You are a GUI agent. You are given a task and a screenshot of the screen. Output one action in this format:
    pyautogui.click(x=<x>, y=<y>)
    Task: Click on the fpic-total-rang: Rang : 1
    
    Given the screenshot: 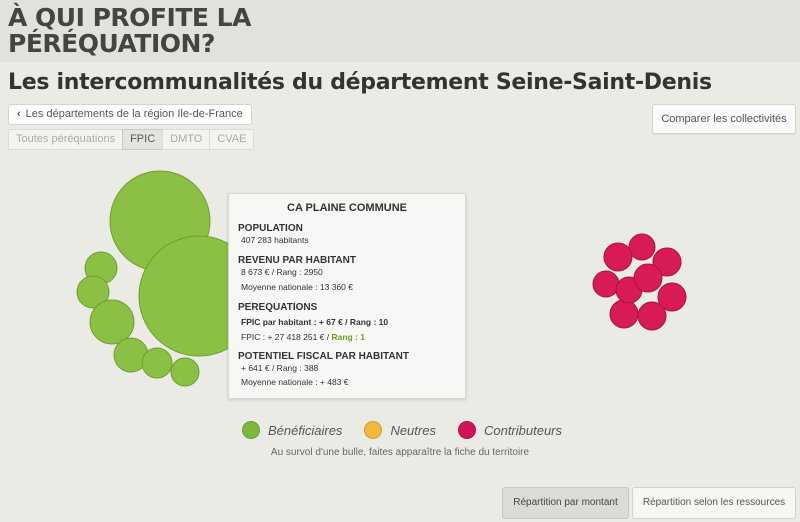 What is the action you would take?
    pyautogui.click(x=348, y=337)
    